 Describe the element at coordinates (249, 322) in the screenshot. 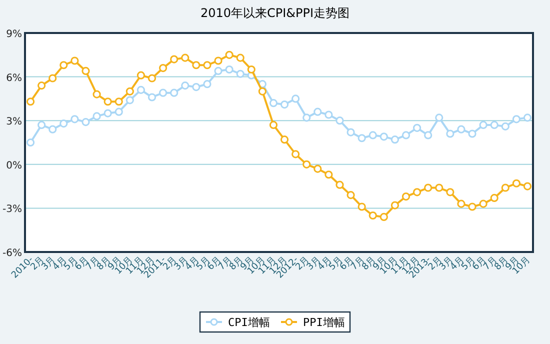

I see `legend-label: CPI增幅` at that location.